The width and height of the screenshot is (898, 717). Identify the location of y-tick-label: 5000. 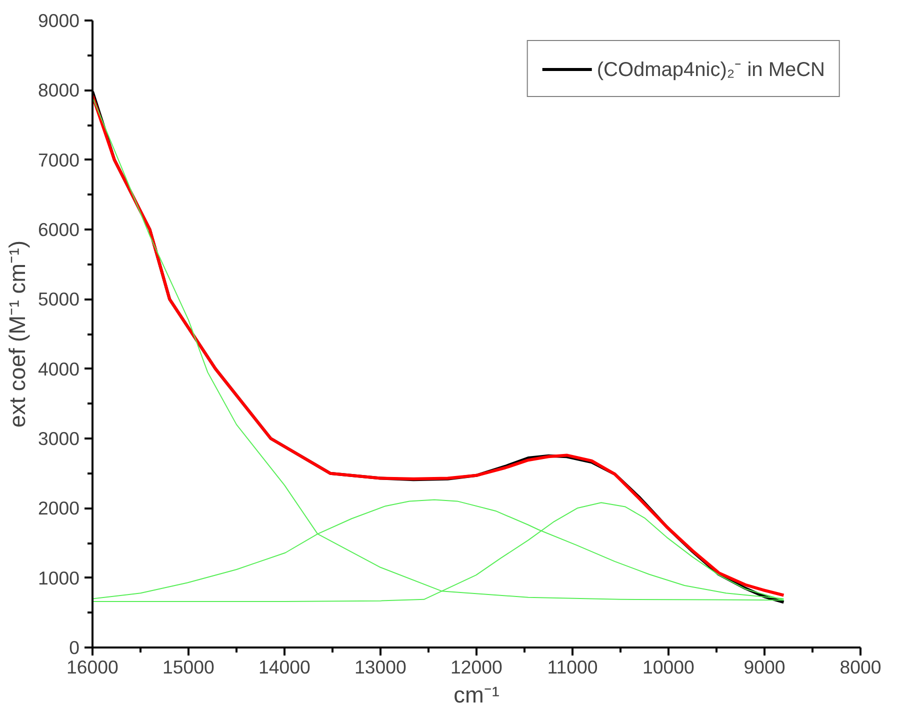
(59, 299).